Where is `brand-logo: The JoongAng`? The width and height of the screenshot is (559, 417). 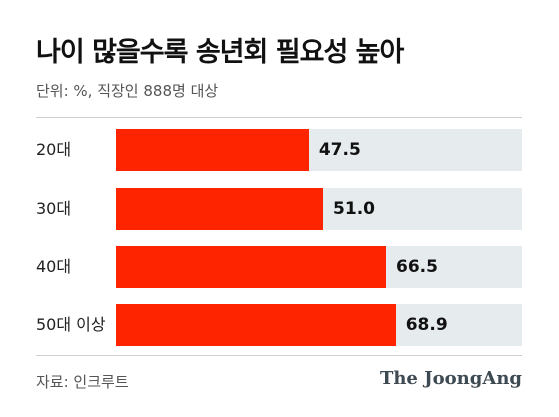
brand-logo: The JoongAng is located at coordinates (450, 378).